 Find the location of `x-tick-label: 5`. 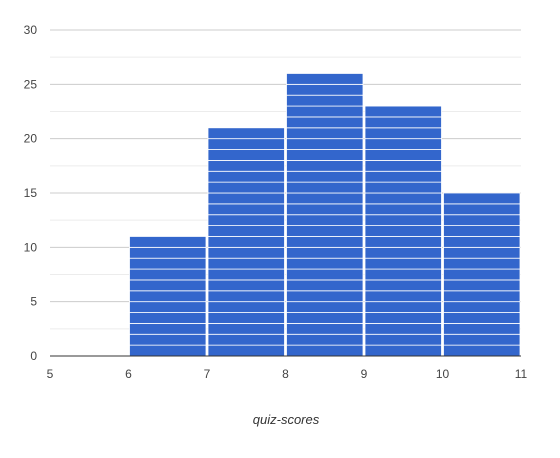

x-tick-label: 5 is located at coordinates (50, 374).